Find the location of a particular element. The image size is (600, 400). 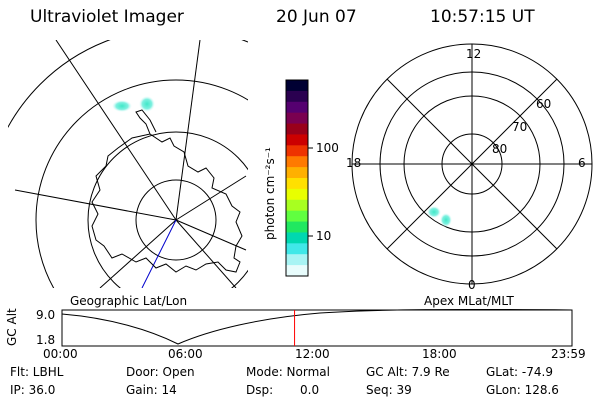

altitude-ylabel: GC Alt is located at coordinates (12, 327).